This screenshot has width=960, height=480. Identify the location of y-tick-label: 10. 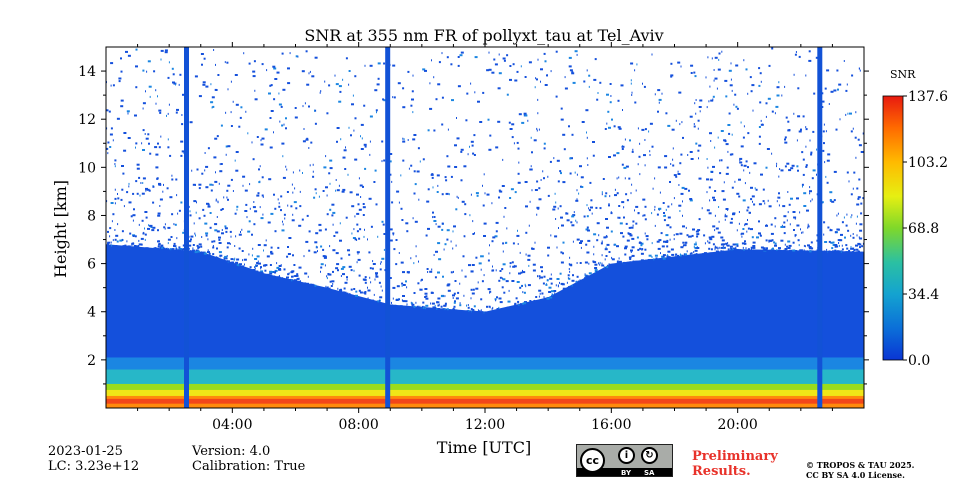
(87, 168).